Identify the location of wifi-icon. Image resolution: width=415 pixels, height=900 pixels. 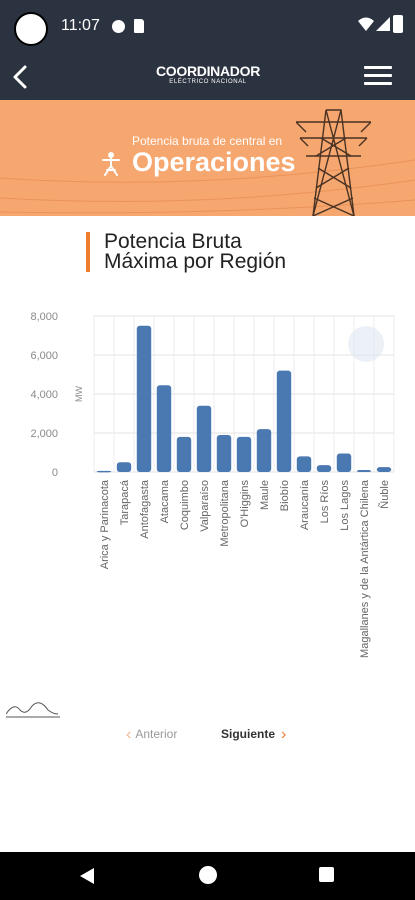
(366, 24).